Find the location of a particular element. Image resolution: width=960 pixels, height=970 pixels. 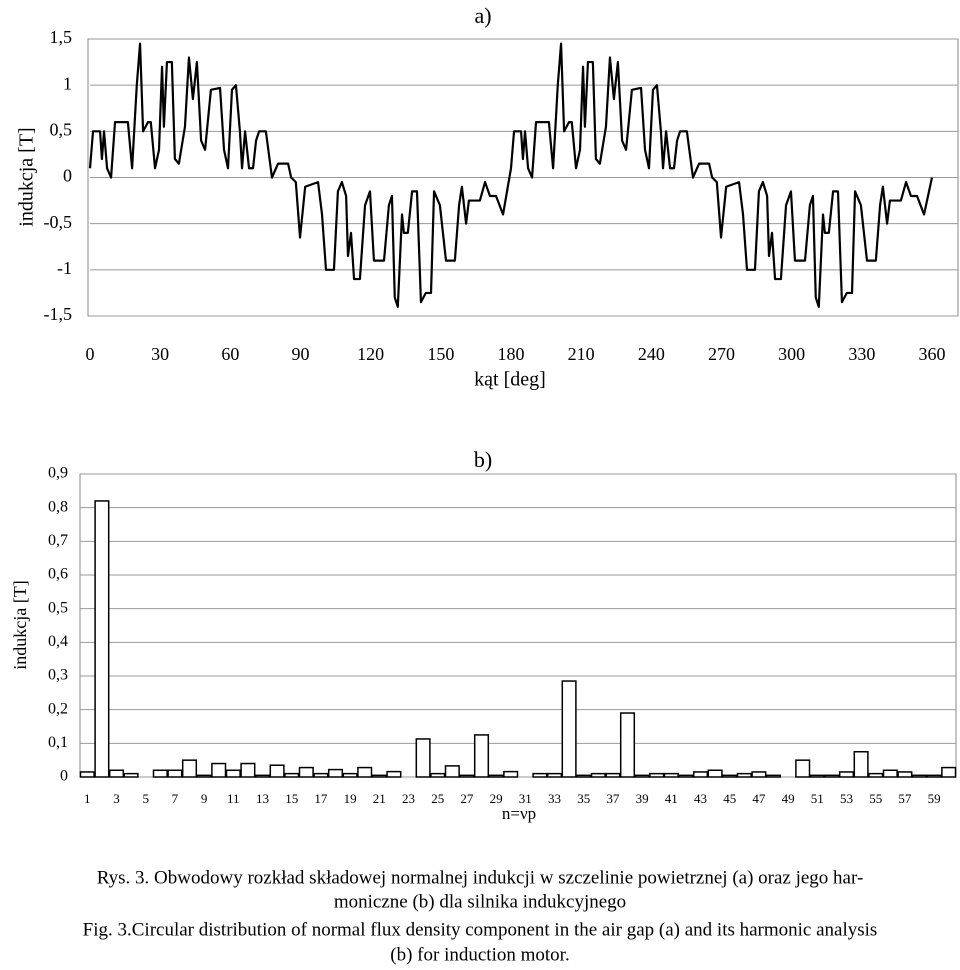

x-tick-label: 35 is located at coordinates (583, 798).